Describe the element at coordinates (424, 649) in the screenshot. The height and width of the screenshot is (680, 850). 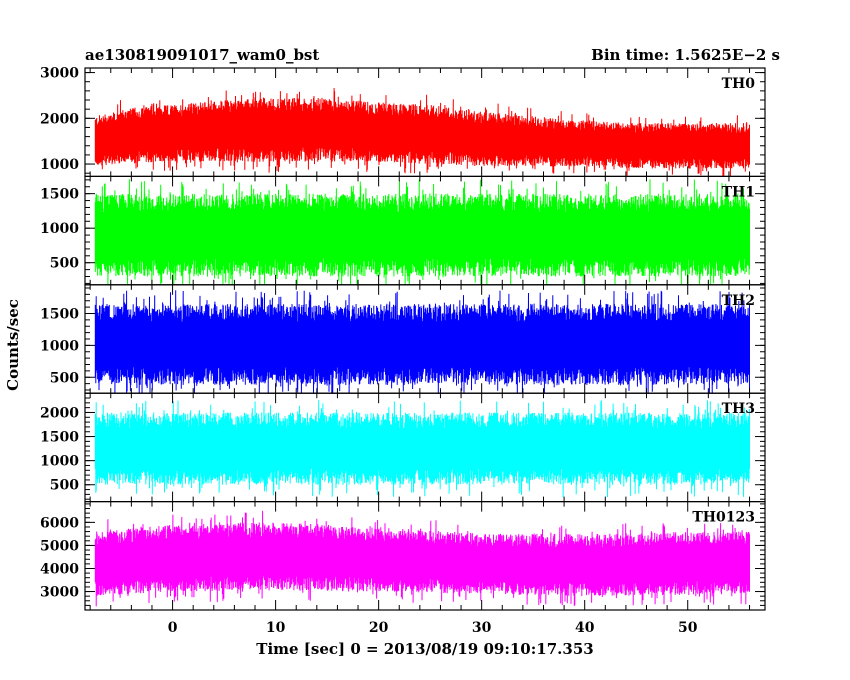
I see `x-axis-label: Time [sec] 0 = 2013/08/19 09:10:17.353` at that location.